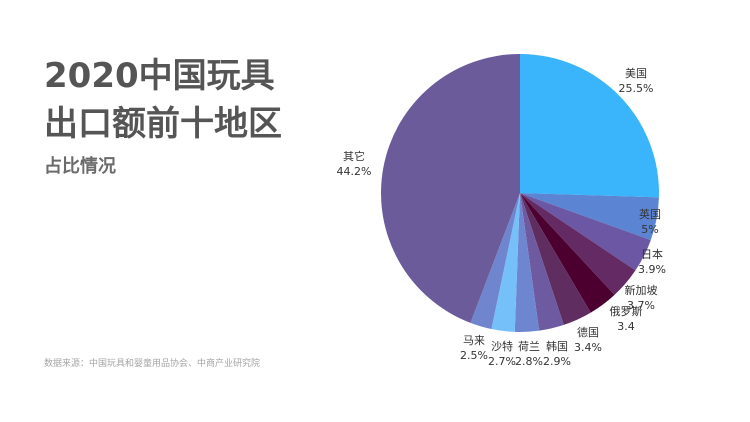  What do you see at coordinates (354, 171) in the screenshot?
I see `slice-label-value: 44.2%` at bounding box center [354, 171].